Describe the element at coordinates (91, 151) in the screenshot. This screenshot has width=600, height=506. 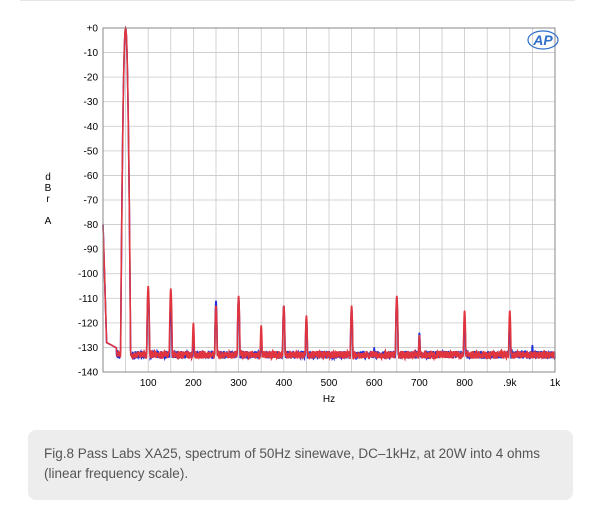
I see `y-tick-label: -50` at that location.